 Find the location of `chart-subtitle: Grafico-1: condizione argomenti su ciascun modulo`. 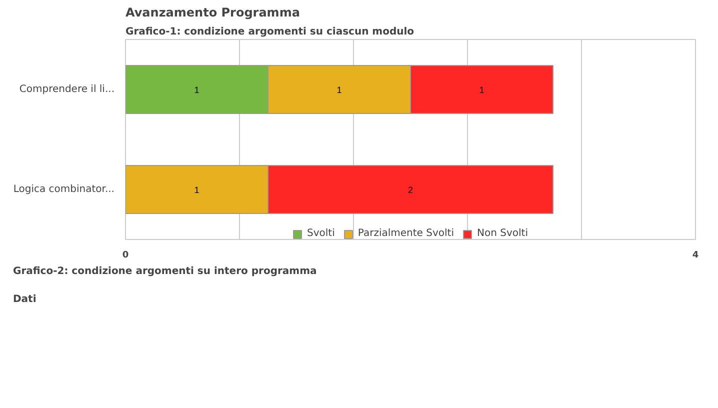

chart-subtitle: Grafico-1: condizione argomenti su ciascun modulo is located at coordinates (270, 32).